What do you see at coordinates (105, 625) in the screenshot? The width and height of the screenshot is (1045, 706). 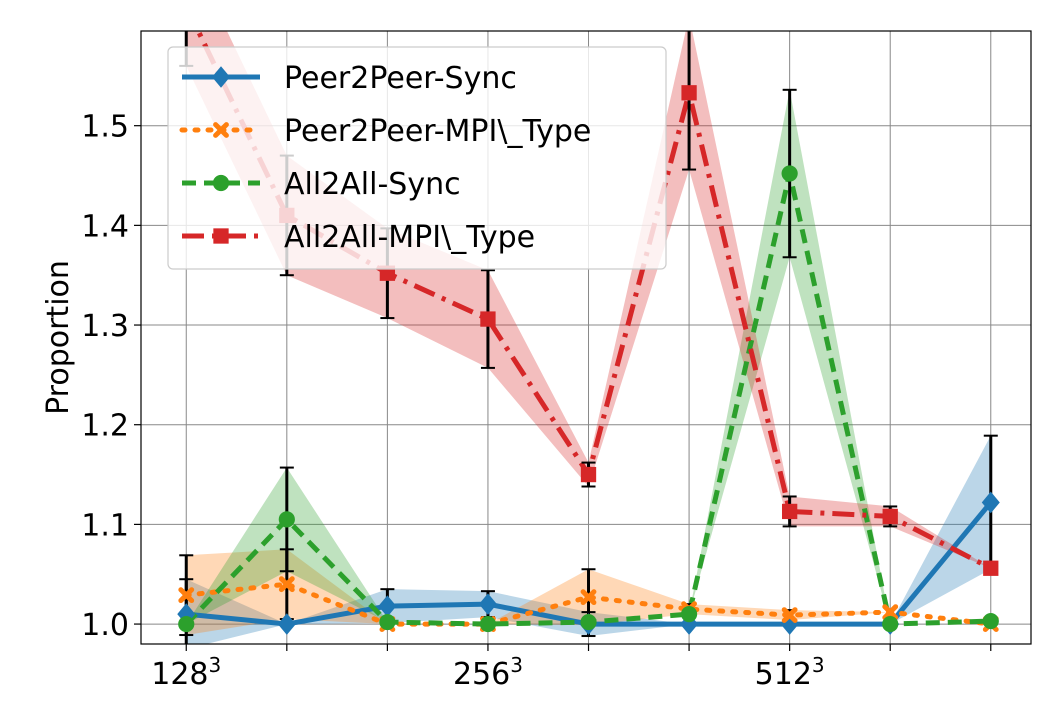 I see `y-tick-label: 1.0` at bounding box center [105, 625].